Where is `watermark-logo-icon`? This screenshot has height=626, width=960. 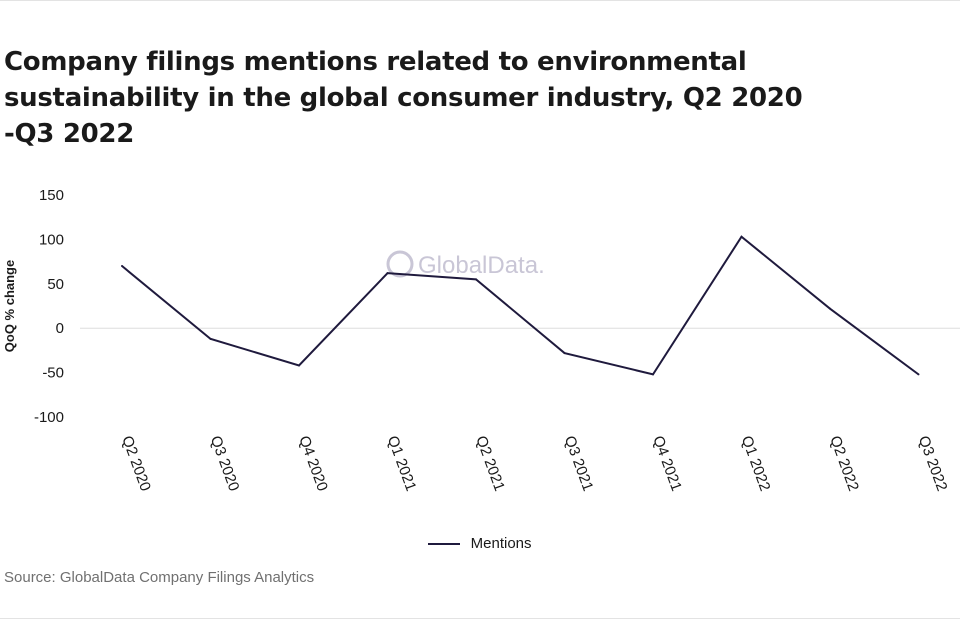
watermark-logo-icon is located at coordinates (400, 264).